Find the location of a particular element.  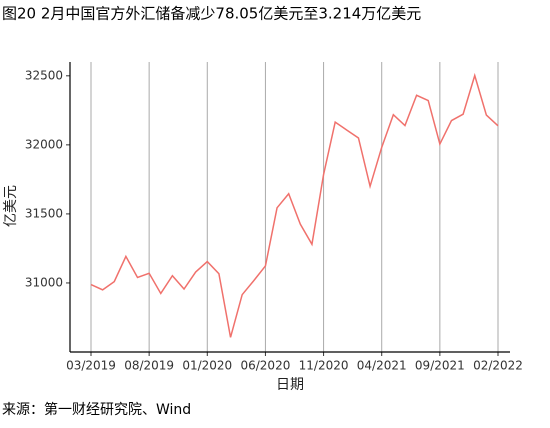

x-axis-label: 日期 is located at coordinates (290, 385).